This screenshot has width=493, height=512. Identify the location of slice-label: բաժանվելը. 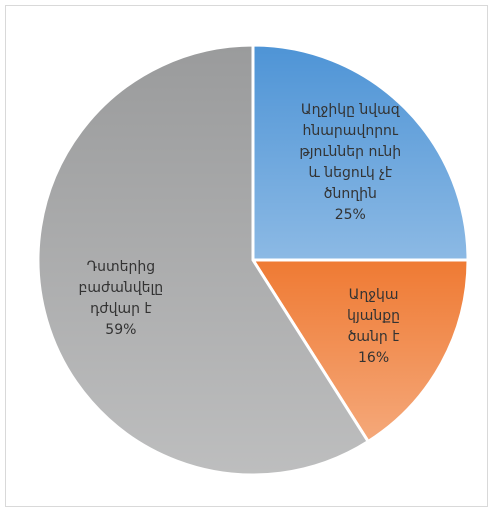
(121, 288).